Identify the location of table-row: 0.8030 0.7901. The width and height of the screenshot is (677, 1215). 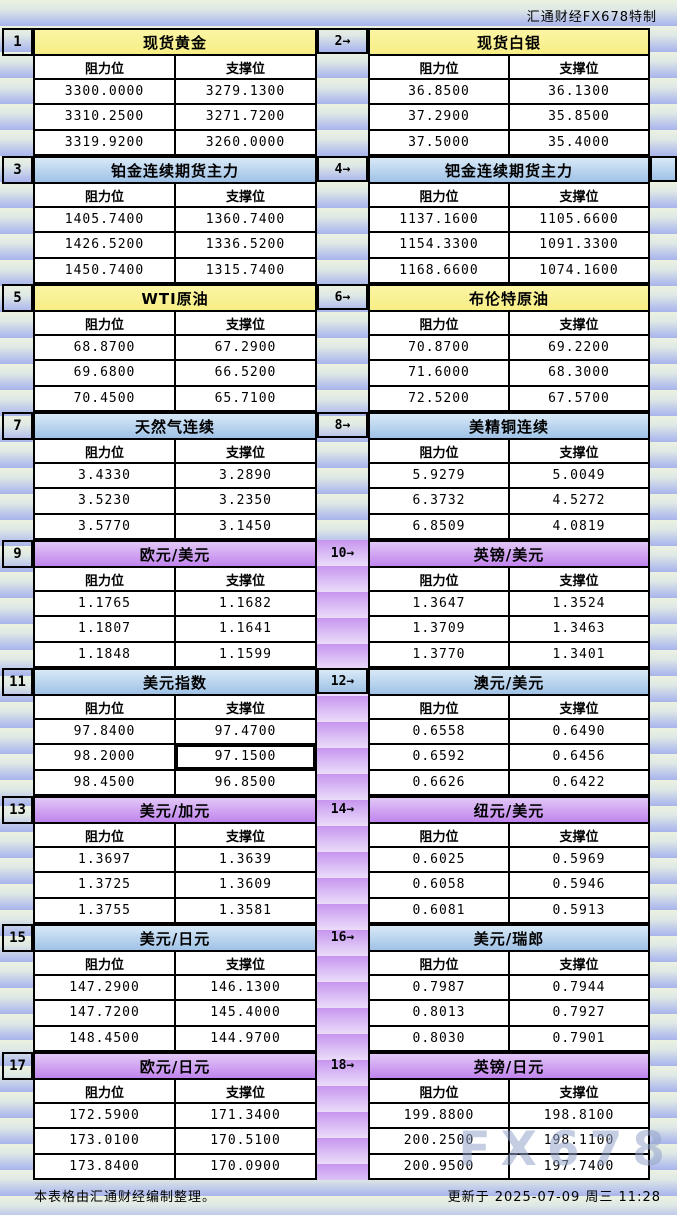
(509, 1037).